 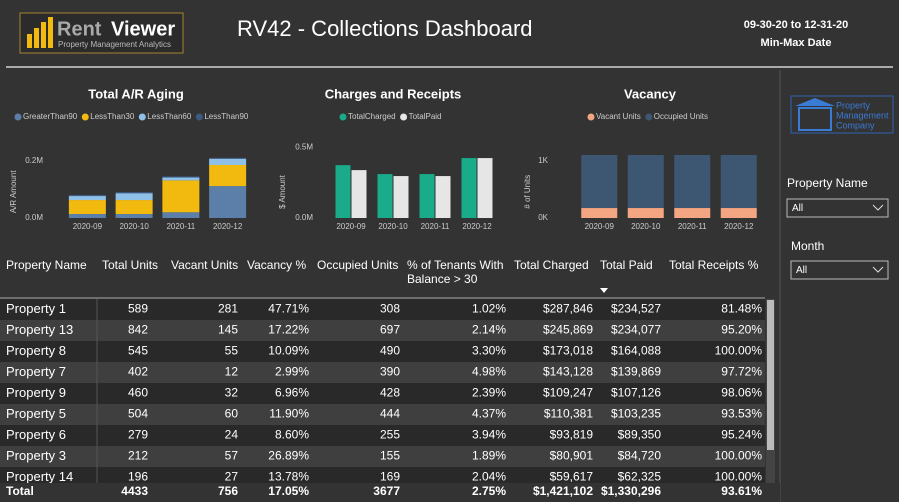 I want to click on table-cell: $164,088, so click(x=636, y=351).